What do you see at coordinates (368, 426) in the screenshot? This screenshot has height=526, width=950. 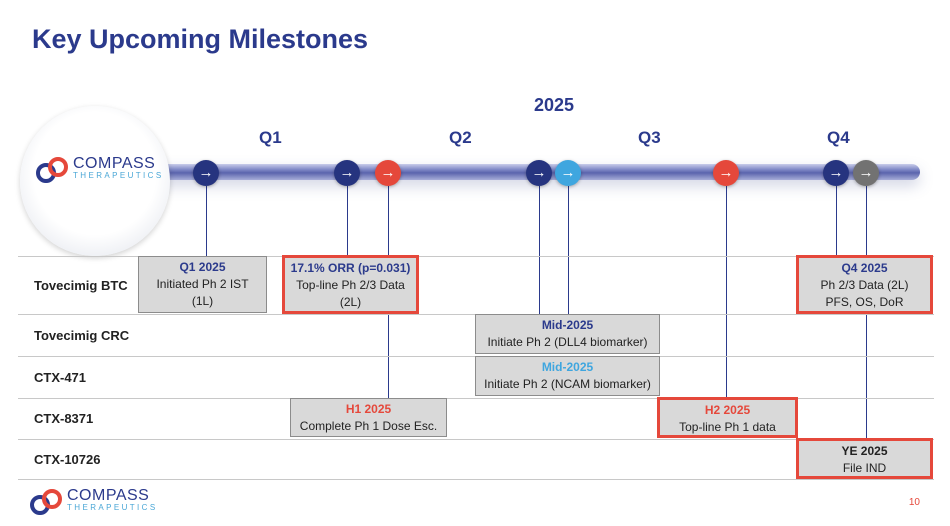 I see `milestone-text: Complete Ph 1 Dose Esc.` at bounding box center [368, 426].